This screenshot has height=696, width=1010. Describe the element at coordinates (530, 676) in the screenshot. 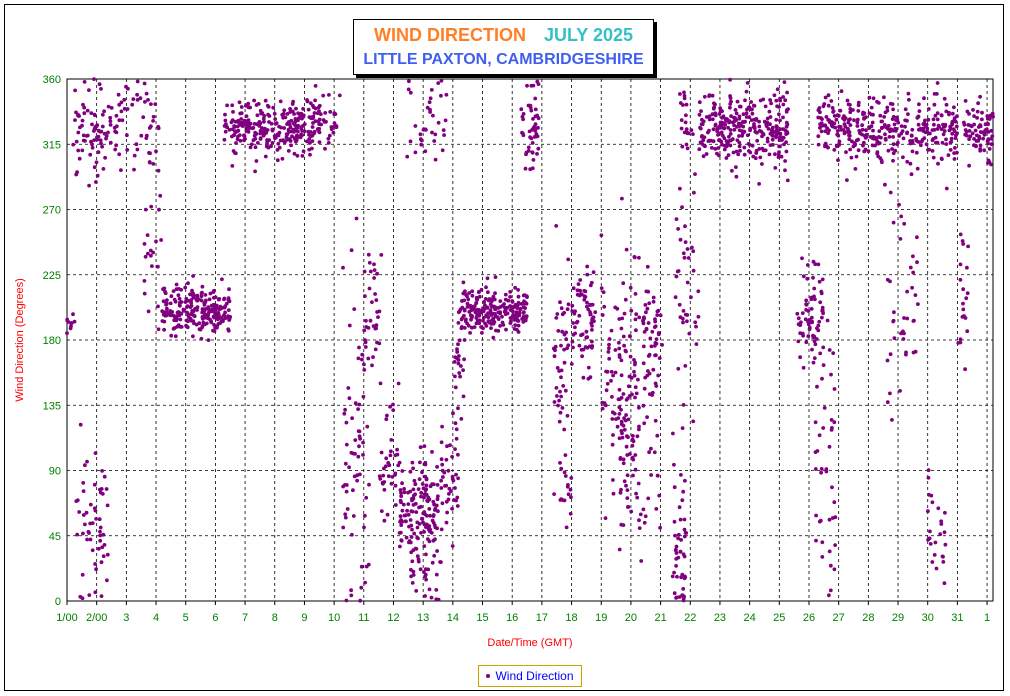

I see `legend: Wind Direction` at that location.